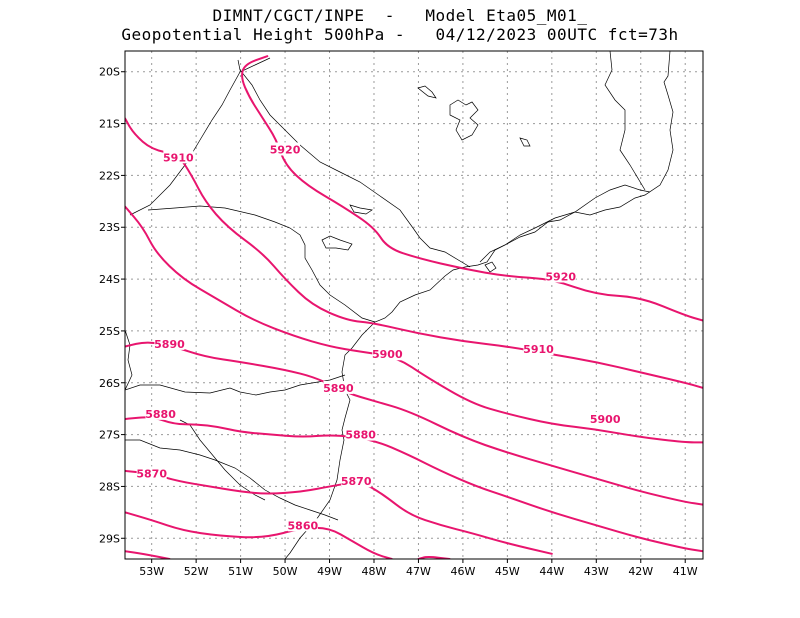  What do you see at coordinates (151, 571) in the screenshot?
I see `tick-label-lon: 53W` at bounding box center [151, 571].